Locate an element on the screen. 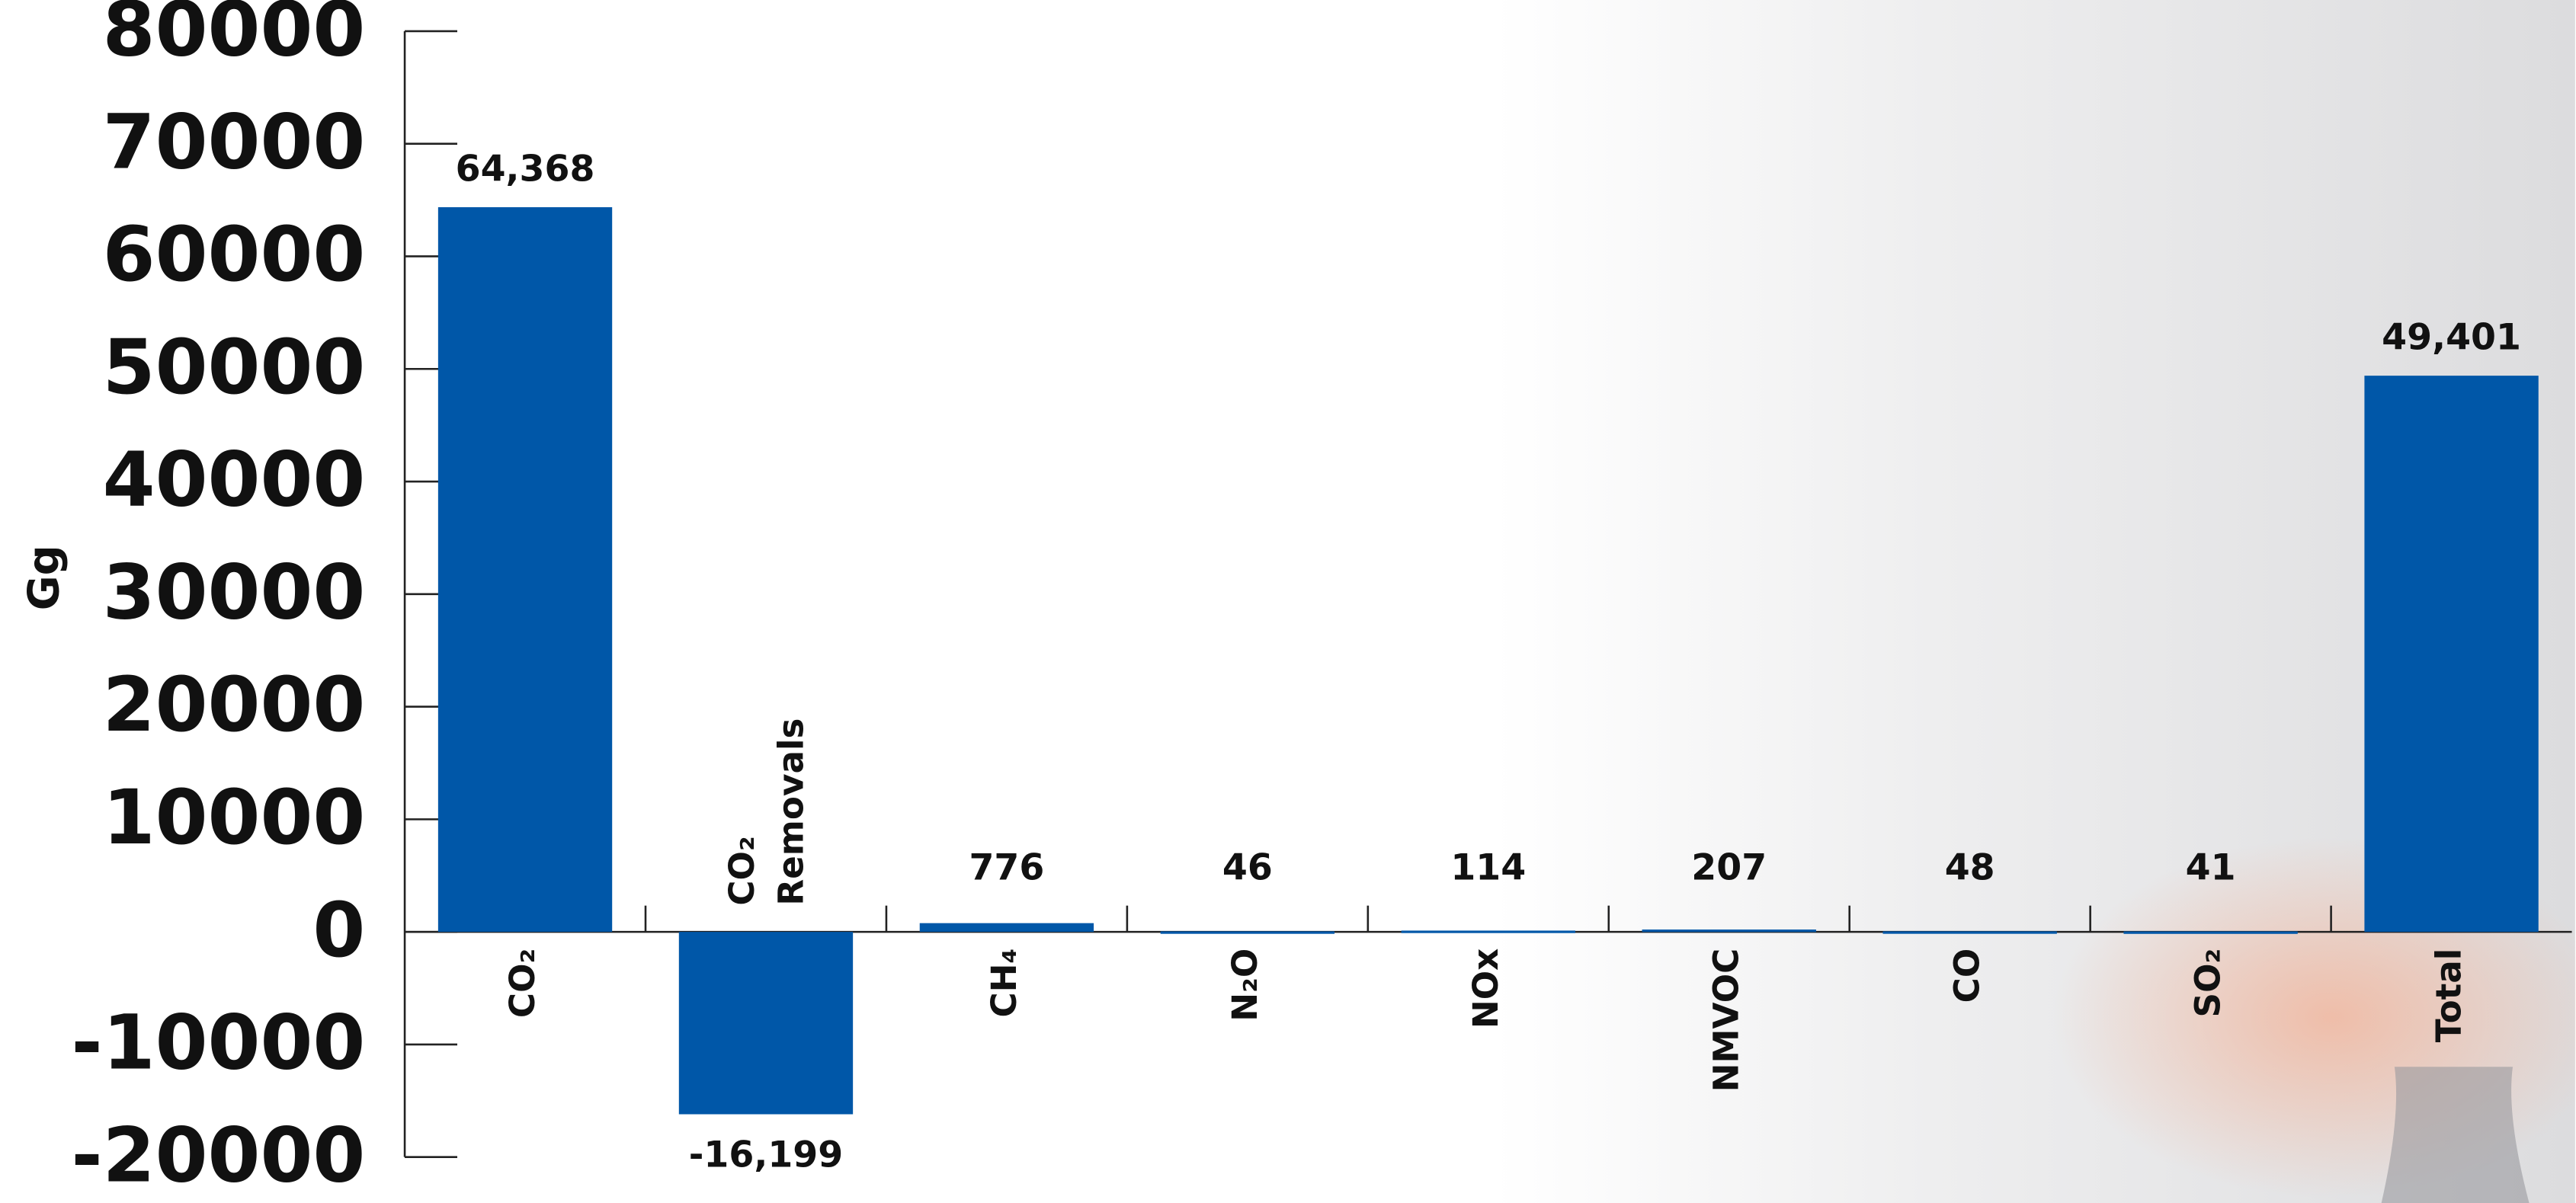 Image resolution: width=2576 pixels, height=1203 pixels. value-label: 207 is located at coordinates (1729, 867).